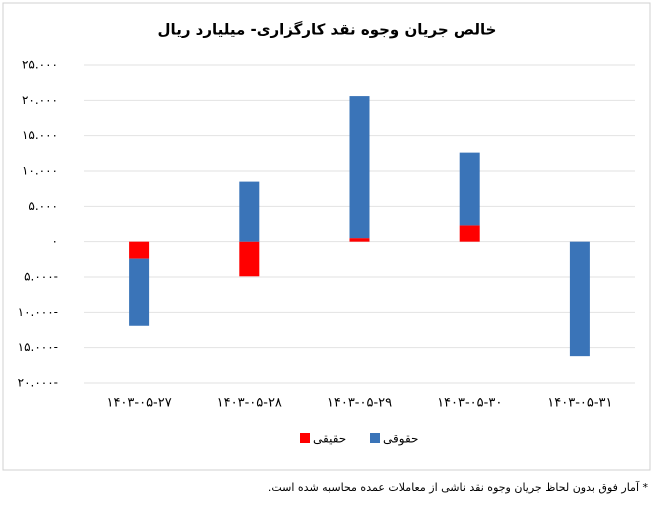  I want to click on y-tick-label: ۵.۰۰۰, so click(43, 206).